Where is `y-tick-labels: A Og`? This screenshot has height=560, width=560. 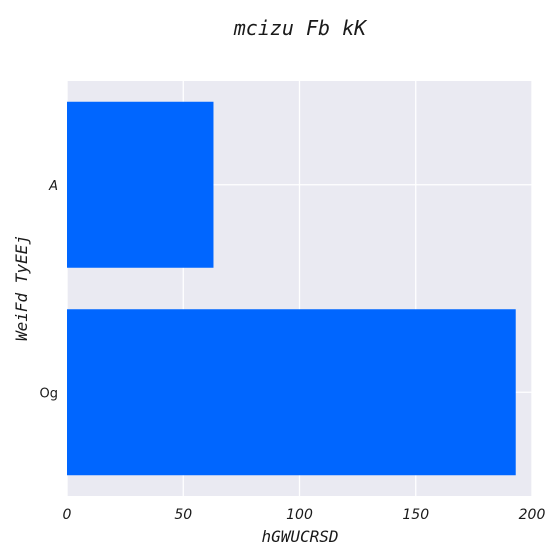 y-tick-labels: A Og is located at coordinates (49, 290).